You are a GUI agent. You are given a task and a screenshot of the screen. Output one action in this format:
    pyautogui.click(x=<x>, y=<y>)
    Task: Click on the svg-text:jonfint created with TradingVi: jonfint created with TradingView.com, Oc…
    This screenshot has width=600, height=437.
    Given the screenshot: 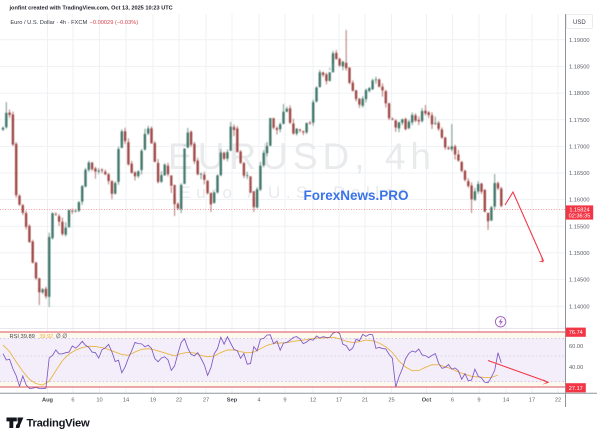 What is the action you would take?
    pyautogui.click(x=91, y=9)
    